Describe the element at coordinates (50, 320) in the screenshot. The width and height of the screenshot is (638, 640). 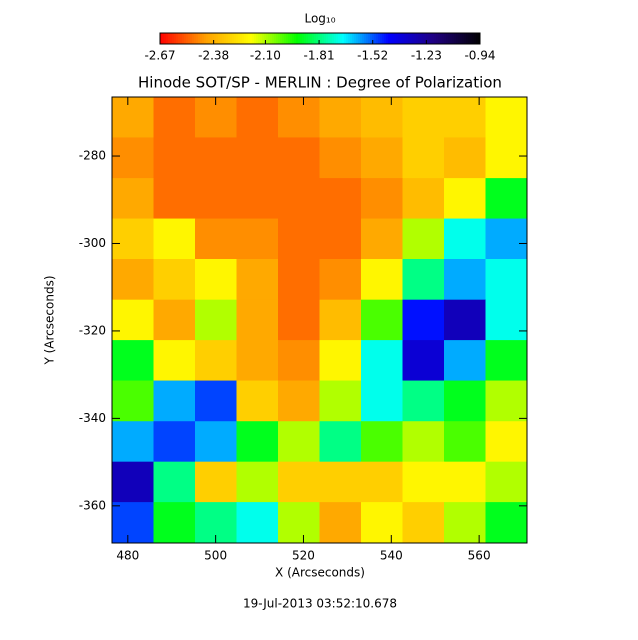
I see `y-axis-label: Y (Arcseconds)` at that location.